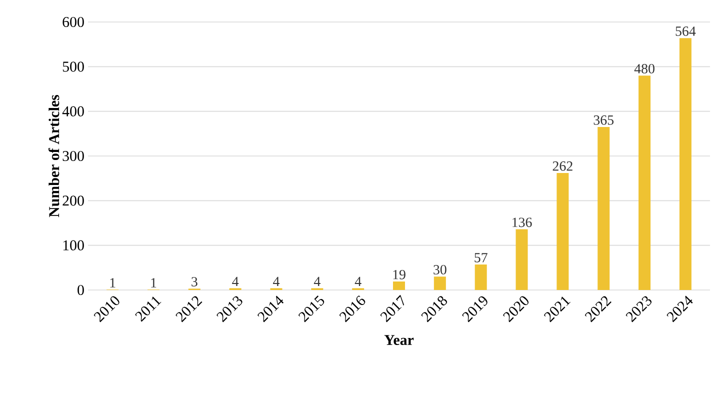 The height and width of the screenshot is (394, 720). What do you see at coordinates (195, 281) in the screenshot?
I see `data-label: 3` at bounding box center [195, 281].